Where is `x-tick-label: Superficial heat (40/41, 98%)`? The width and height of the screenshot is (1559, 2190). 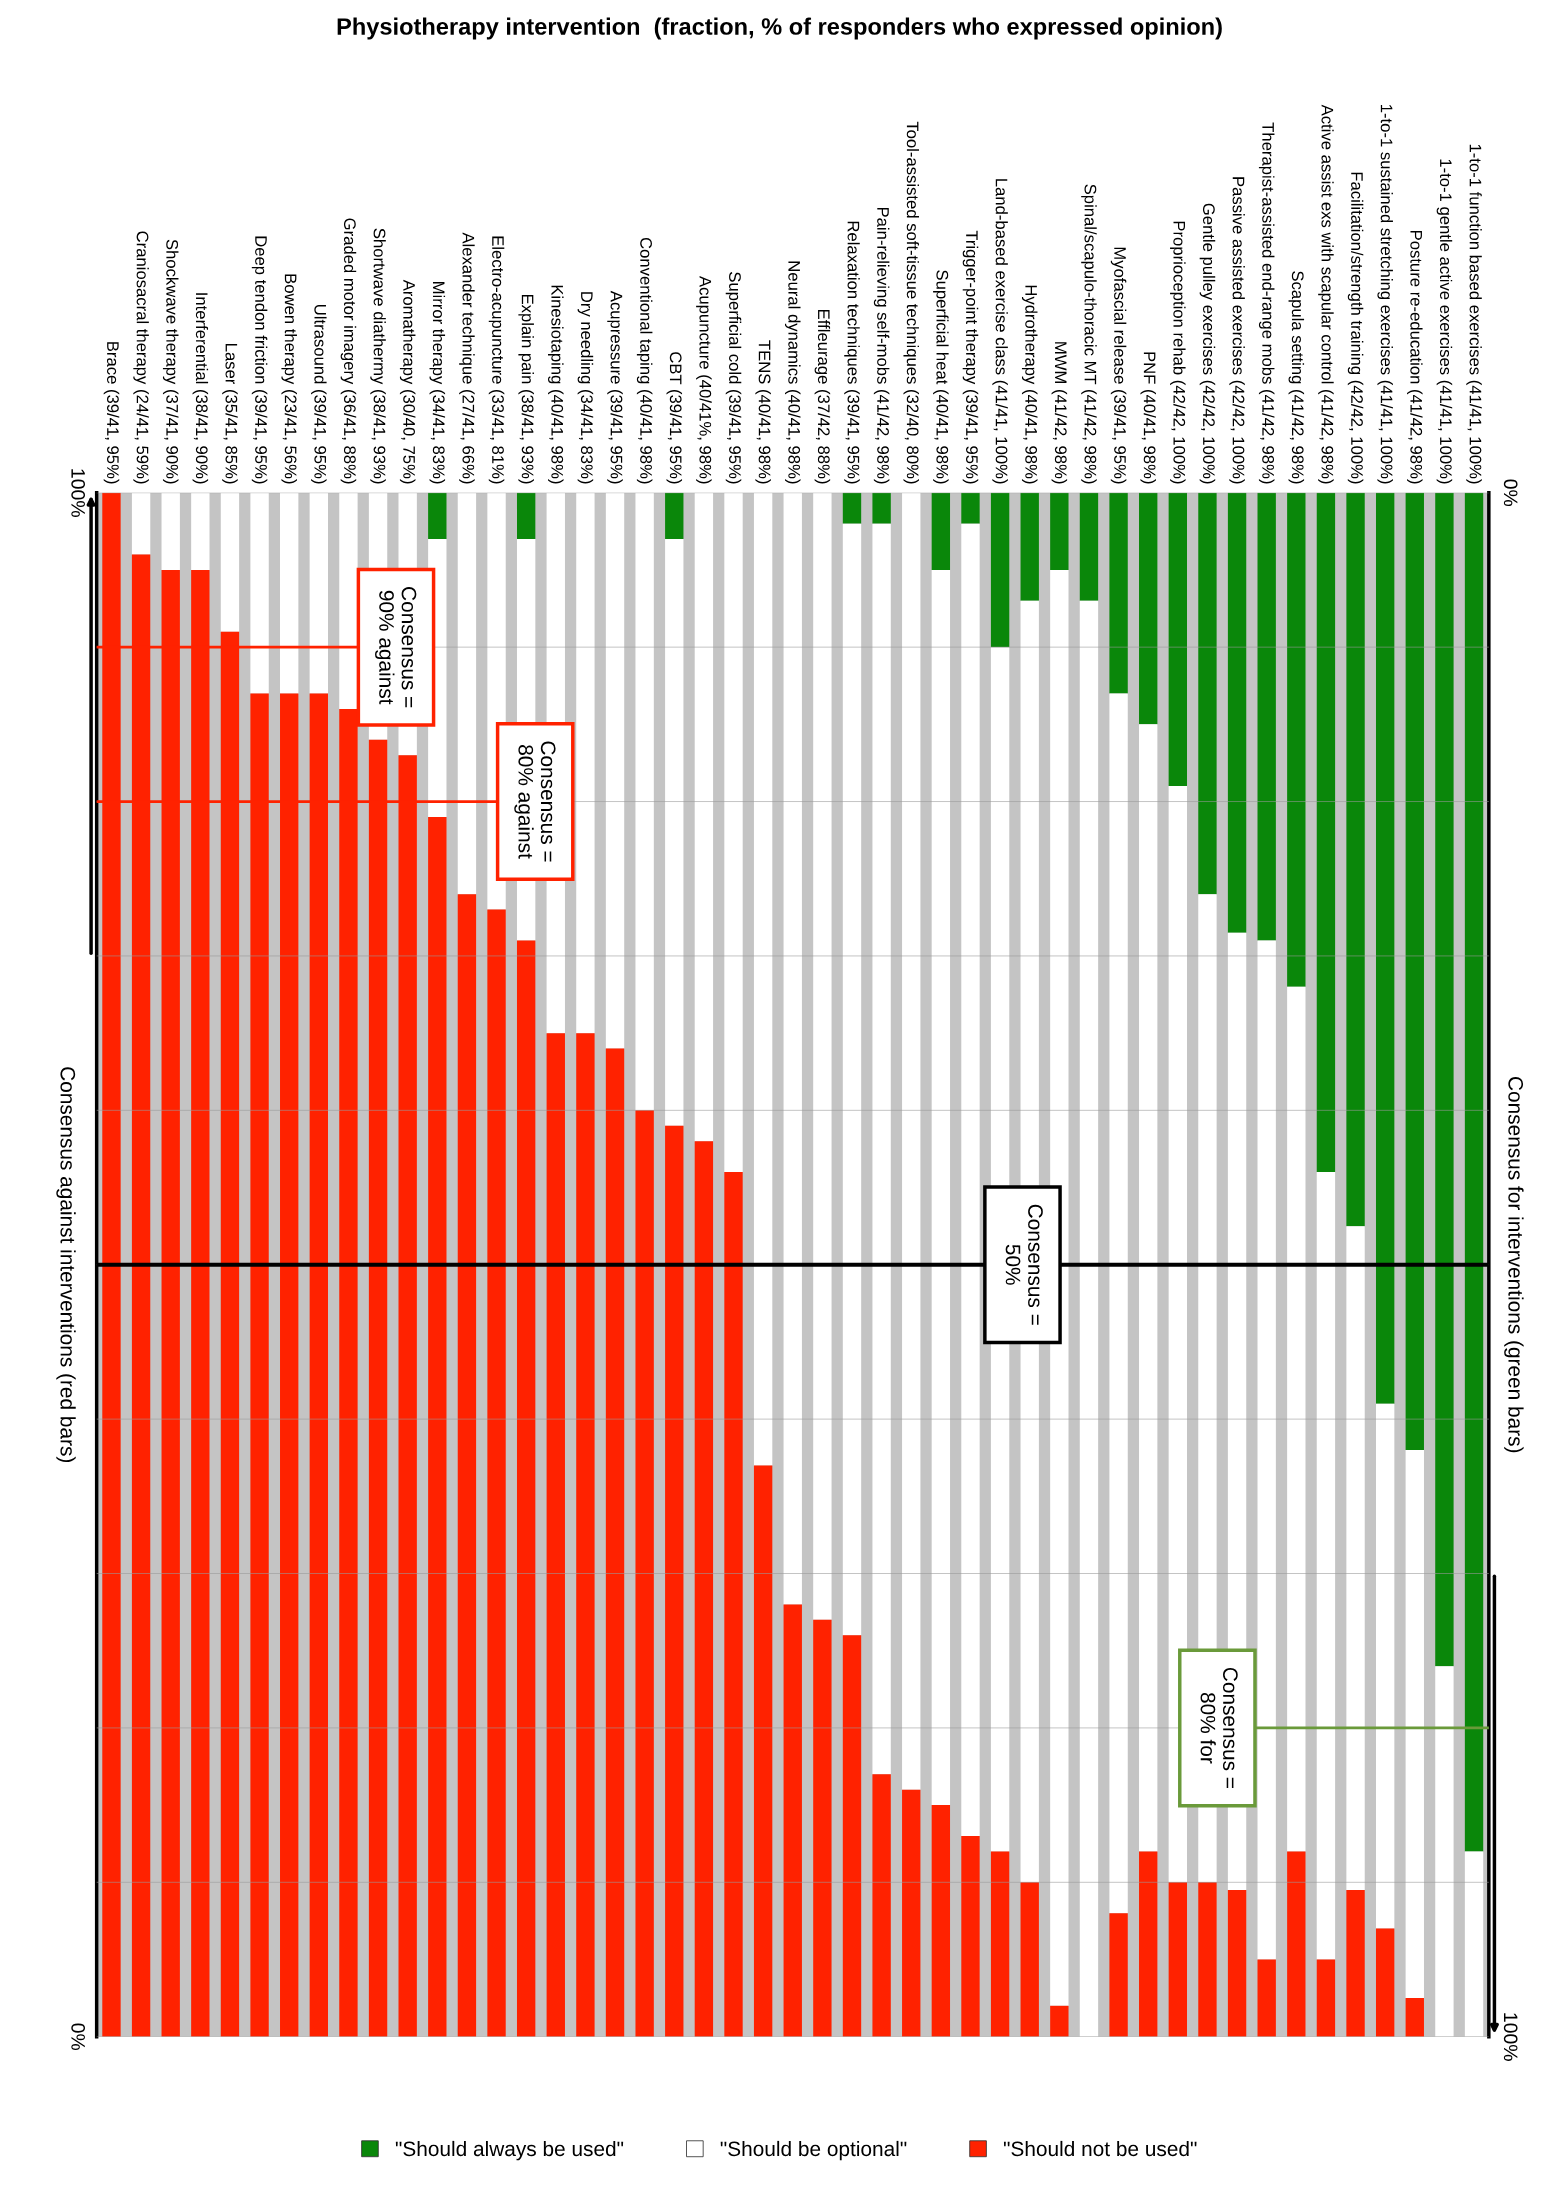
x-tick-label: Superficial heat (40/41, 98%) is located at coordinates (941, 377).